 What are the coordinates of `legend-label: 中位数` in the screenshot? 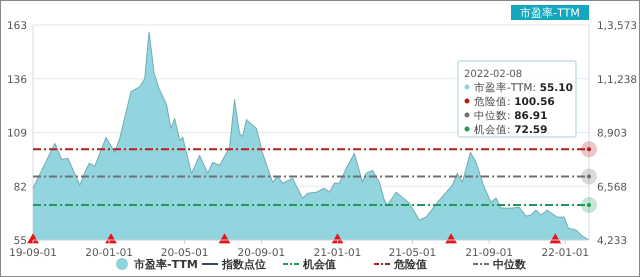 It's located at (510, 264).